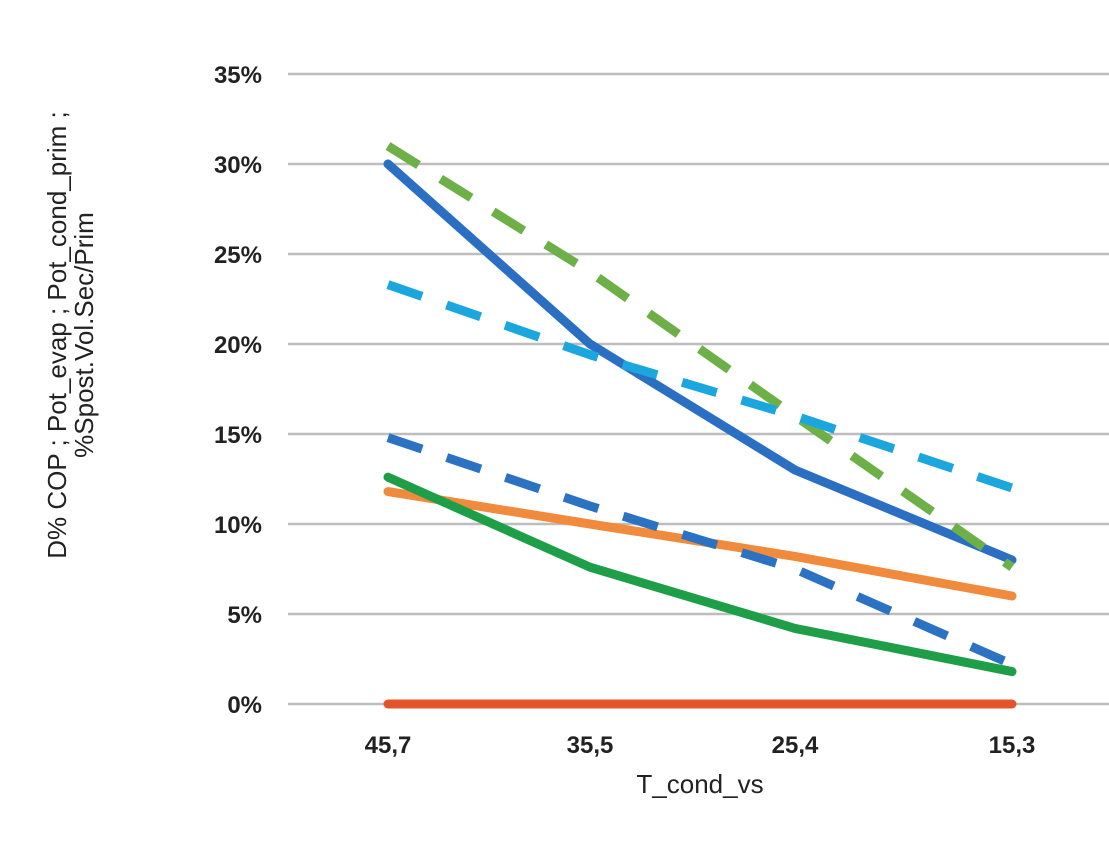 This screenshot has height=841, width=1109. Describe the element at coordinates (238, 165) in the screenshot. I see `y-tick-label: 30%` at that location.